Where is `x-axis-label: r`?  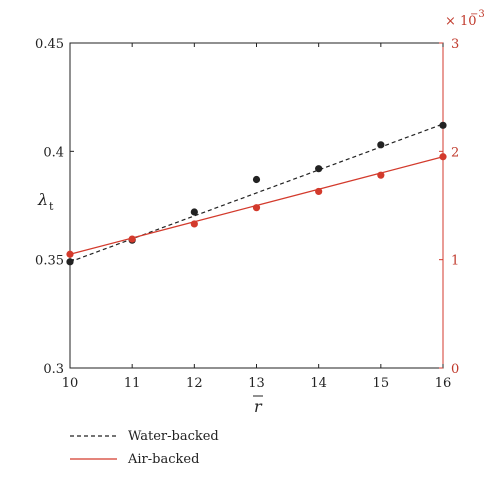
x-axis-label: r is located at coordinates (258, 405).